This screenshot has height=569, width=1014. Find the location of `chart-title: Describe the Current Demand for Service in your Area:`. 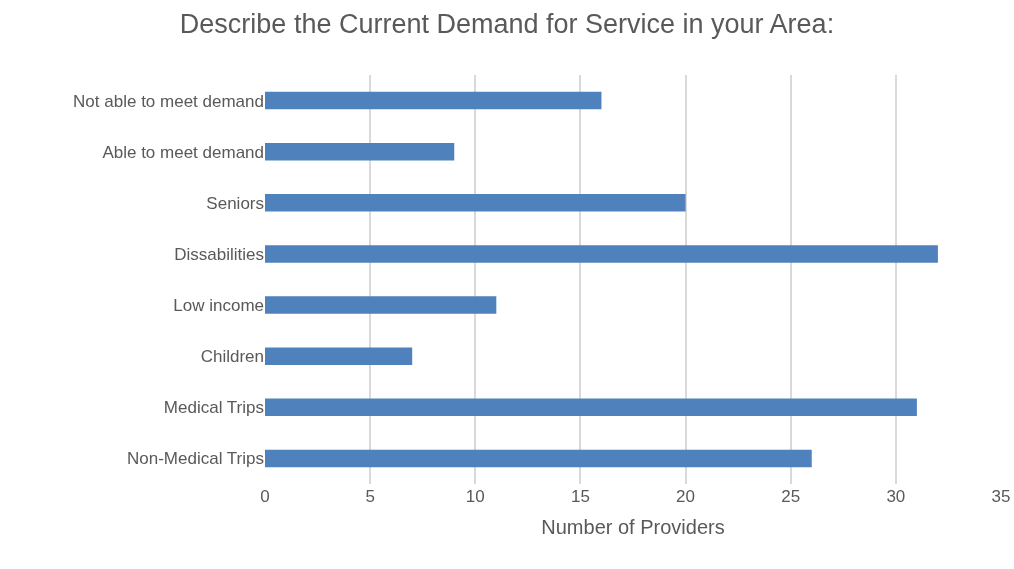

chart-title: Describe the Current Demand for Service in your Area: is located at coordinates (507, 24).